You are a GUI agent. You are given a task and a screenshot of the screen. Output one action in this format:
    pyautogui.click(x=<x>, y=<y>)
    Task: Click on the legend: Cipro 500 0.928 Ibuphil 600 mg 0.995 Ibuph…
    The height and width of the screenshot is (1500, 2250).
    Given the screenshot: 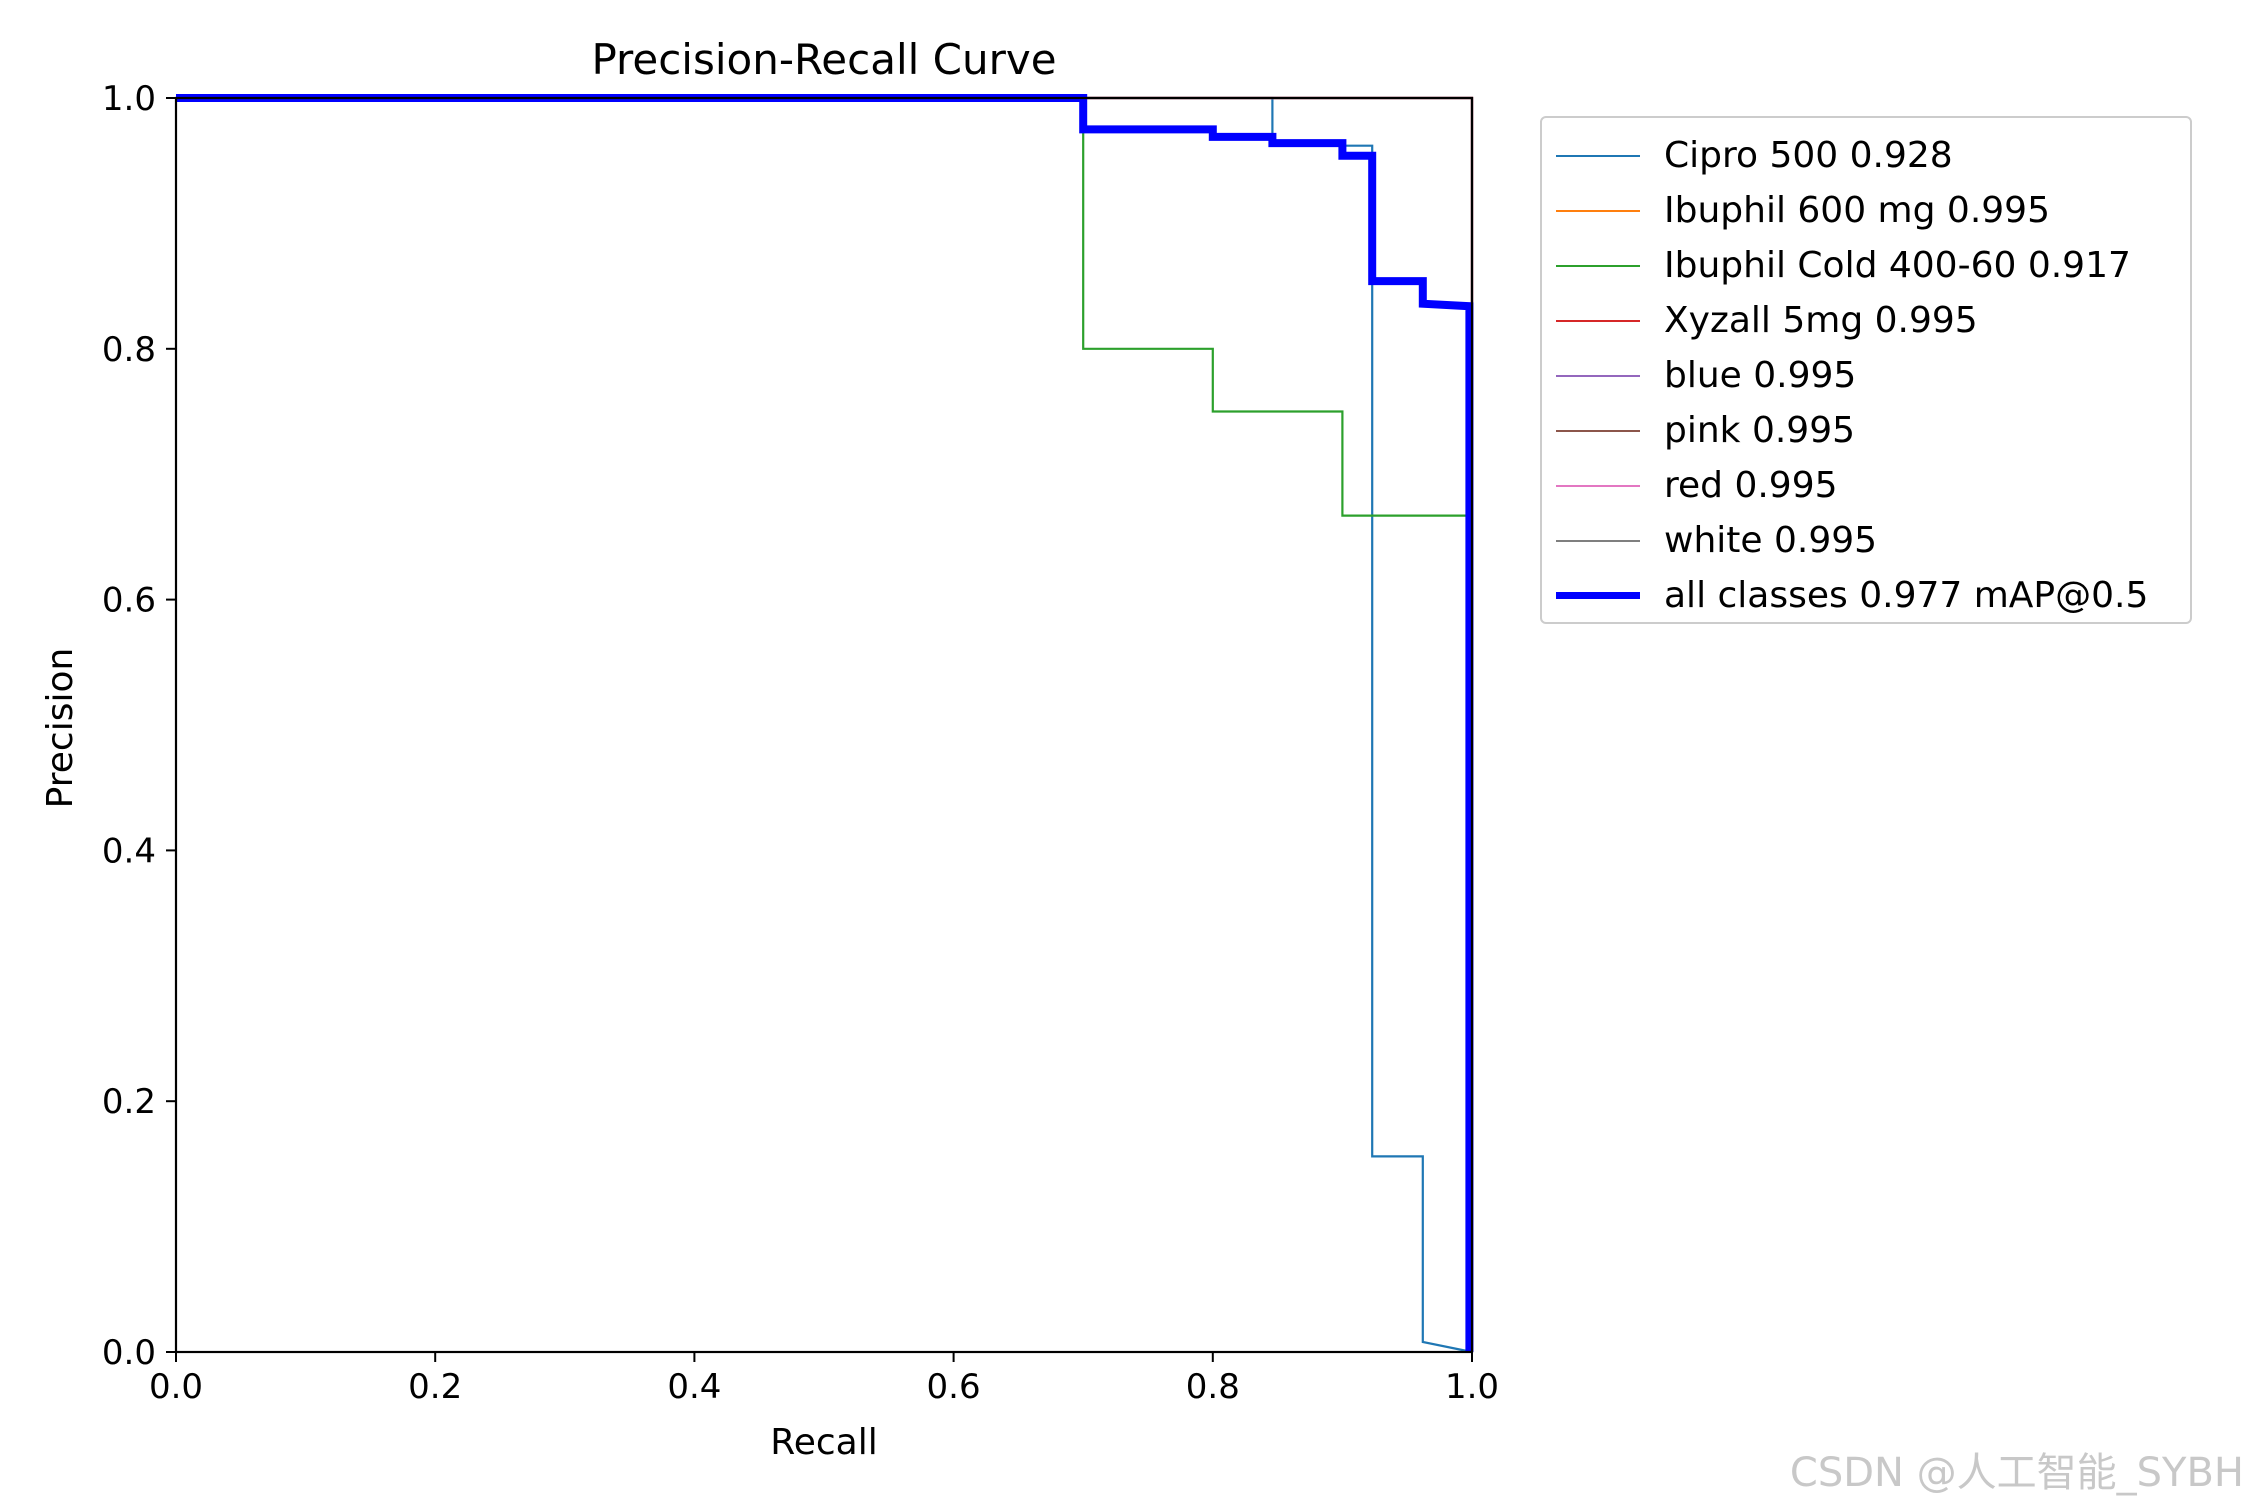 What is the action you would take?
    pyautogui.click(x=1866, y=370)
    